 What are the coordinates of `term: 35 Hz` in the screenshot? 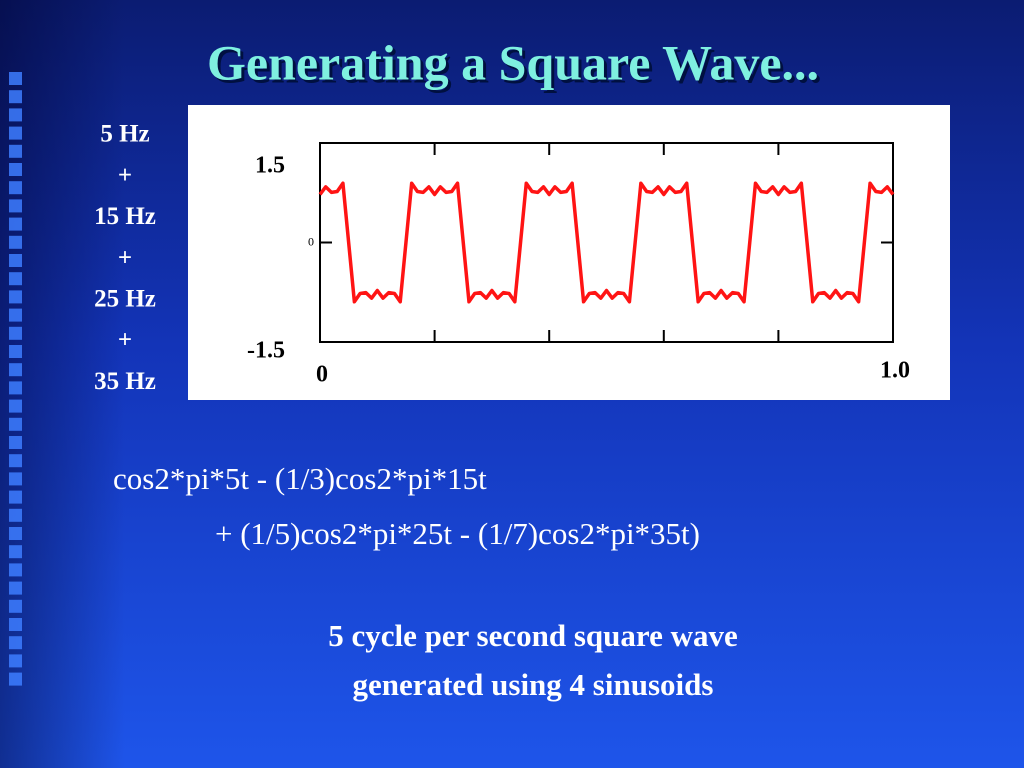 It's located at (125, 381).